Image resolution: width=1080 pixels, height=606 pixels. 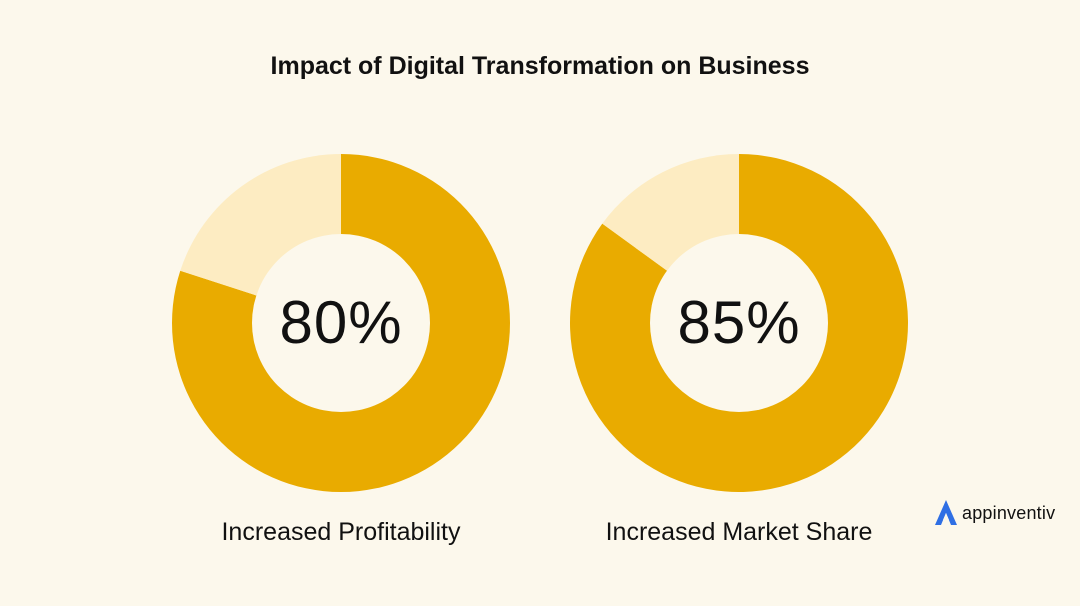 I want to click on caption-market-share: Increased Market Share, so click(x=739, y=532).